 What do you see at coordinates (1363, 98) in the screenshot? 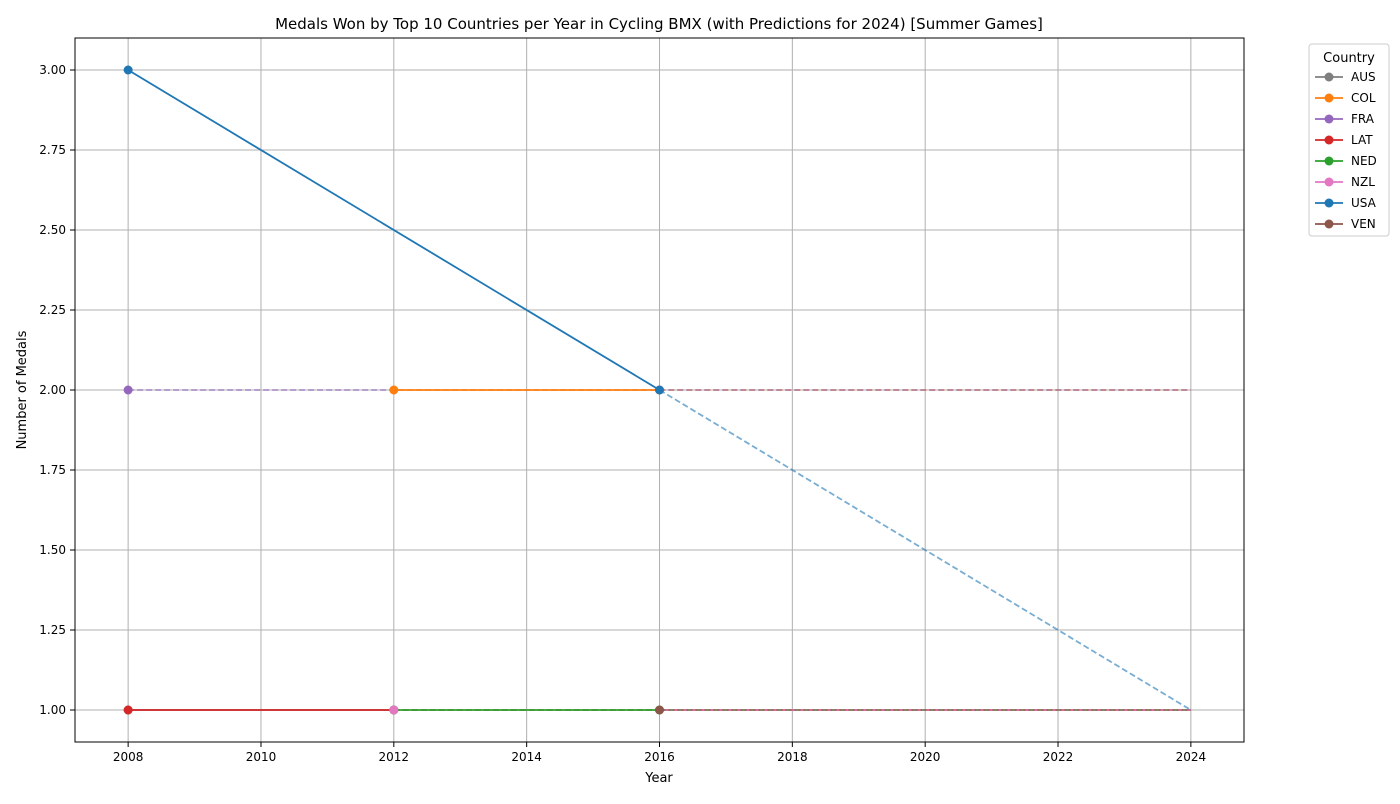
I see `legend-label-col: COL` at bounding box center [1363, 98].